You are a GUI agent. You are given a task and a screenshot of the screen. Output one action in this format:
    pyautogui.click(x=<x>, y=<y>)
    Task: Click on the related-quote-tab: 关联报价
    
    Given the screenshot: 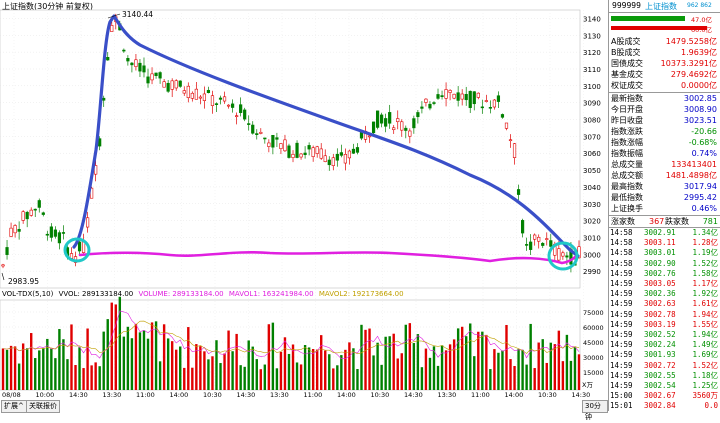 What is the action you would take?
    pyautogui.click(x=43, y=406)
    